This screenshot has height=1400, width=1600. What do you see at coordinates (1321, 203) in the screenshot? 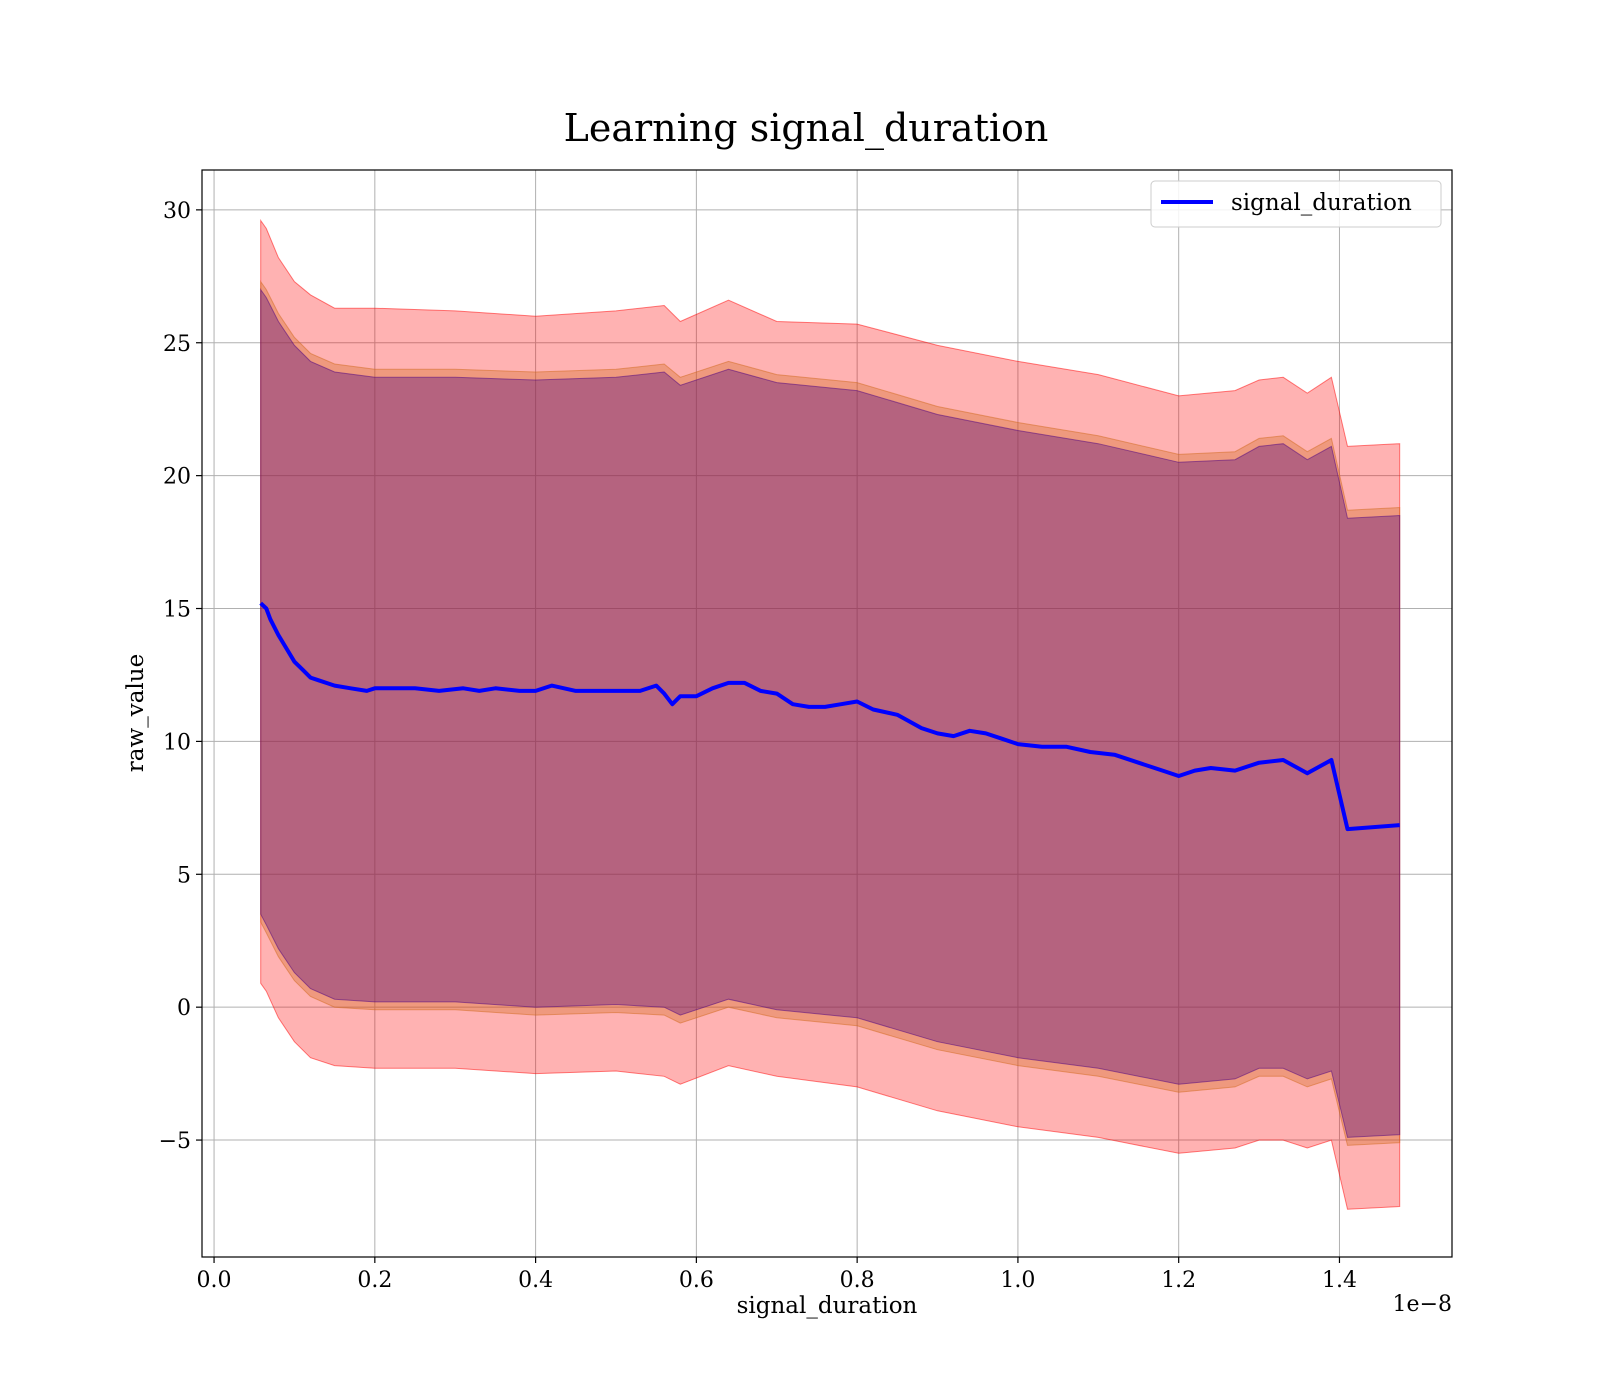
I see `legend-label: signal_duration` at bounding box center [1321, 203].